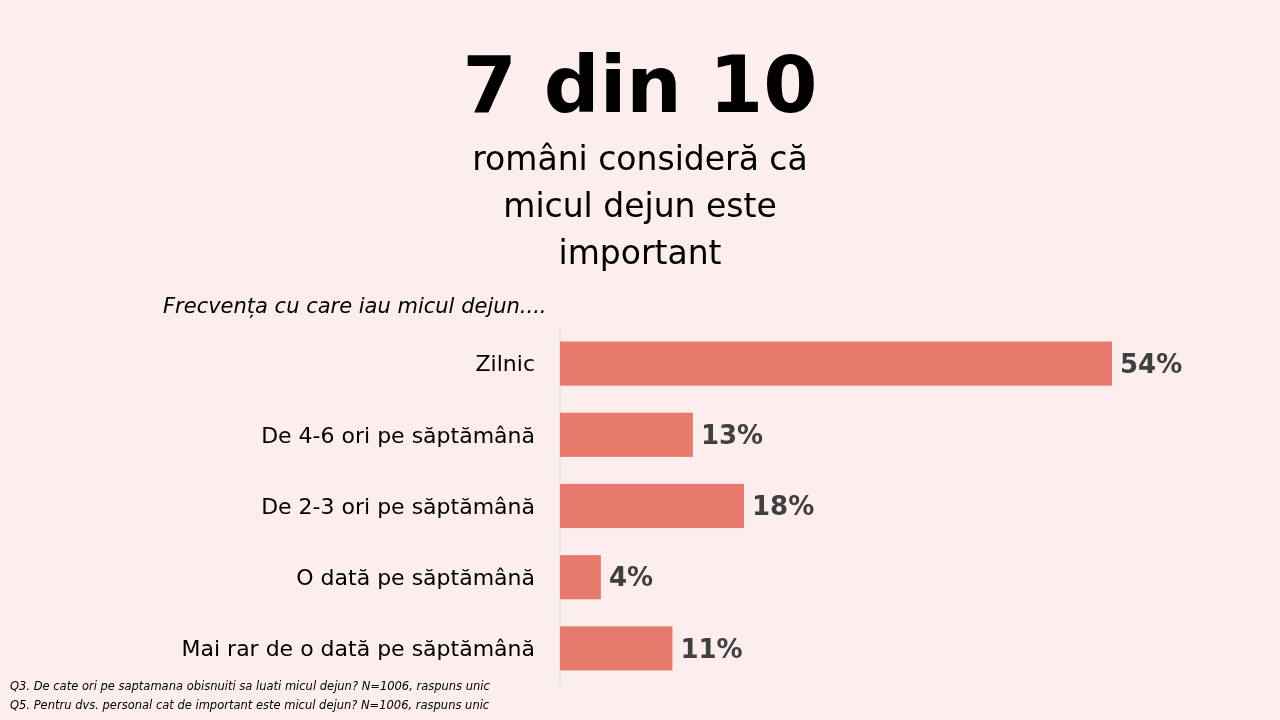 The image size is (1280, 720). What do you see at coordinates (415, 577) in the screenshot?
I see `y-tick-label: O dată pe săptămână` at bounding box center [415, 577].